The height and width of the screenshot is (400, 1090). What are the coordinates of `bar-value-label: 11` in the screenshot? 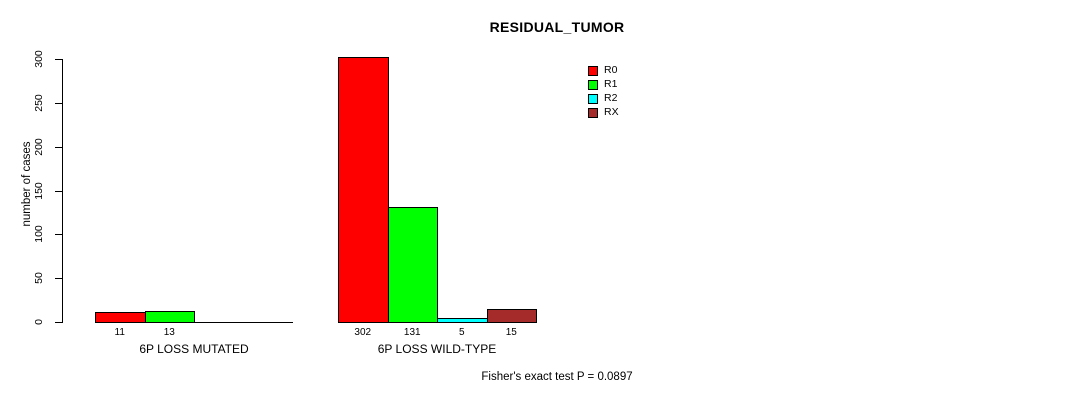 It's located at (119, 332).